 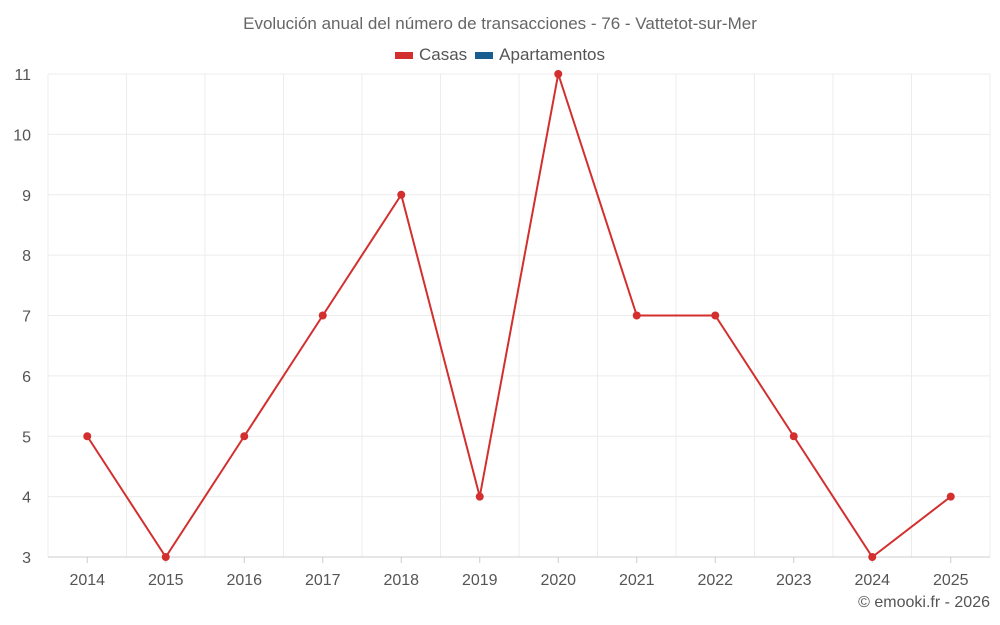 What do you see at coordinates (87, 580) in the screenshot?
I see `x-tick-label: 2014` at bounding box center [87, 580].